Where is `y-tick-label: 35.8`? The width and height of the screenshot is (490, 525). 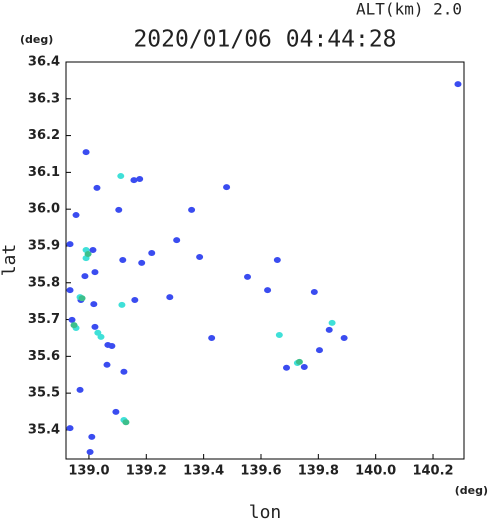
y-tick-label: 35.8 is located at coordinates (44, 282).